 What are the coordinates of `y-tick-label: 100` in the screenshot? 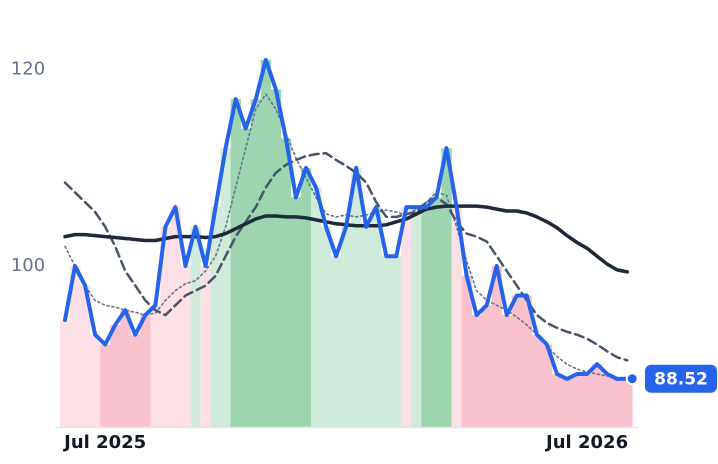 It's located at (28, 265).